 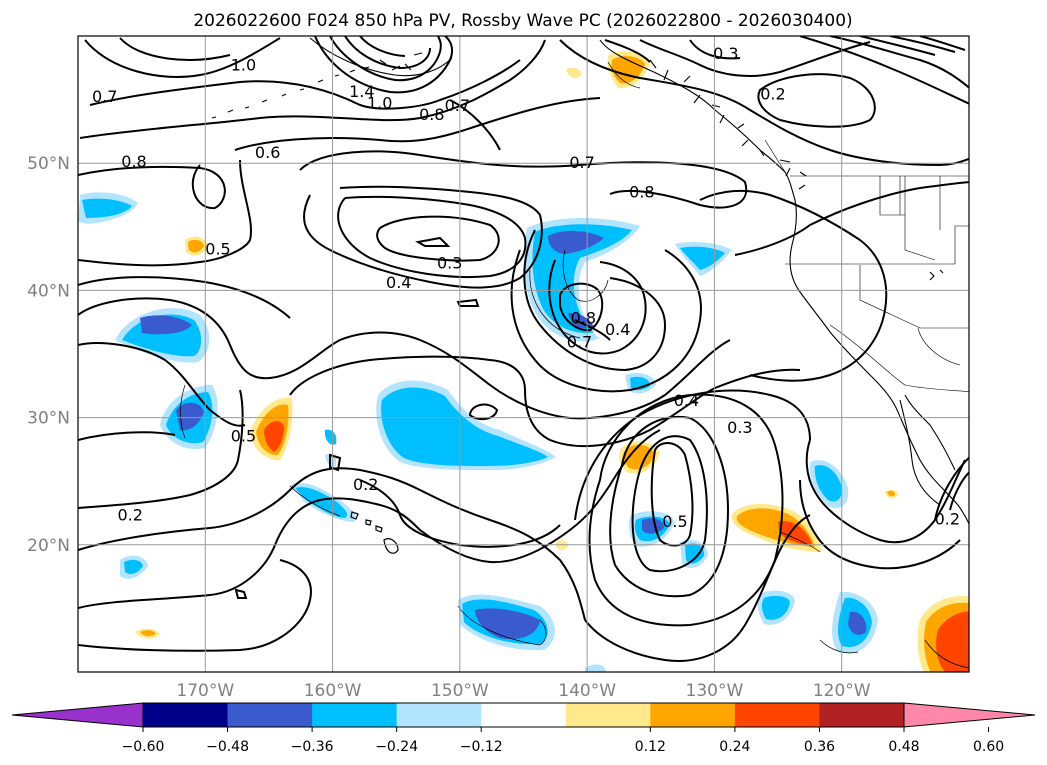 What do you see at coordinates (988, 747) in the screenshot?
I see `colorbar-tick-label: 0.60` at bounding box center [988, 747].